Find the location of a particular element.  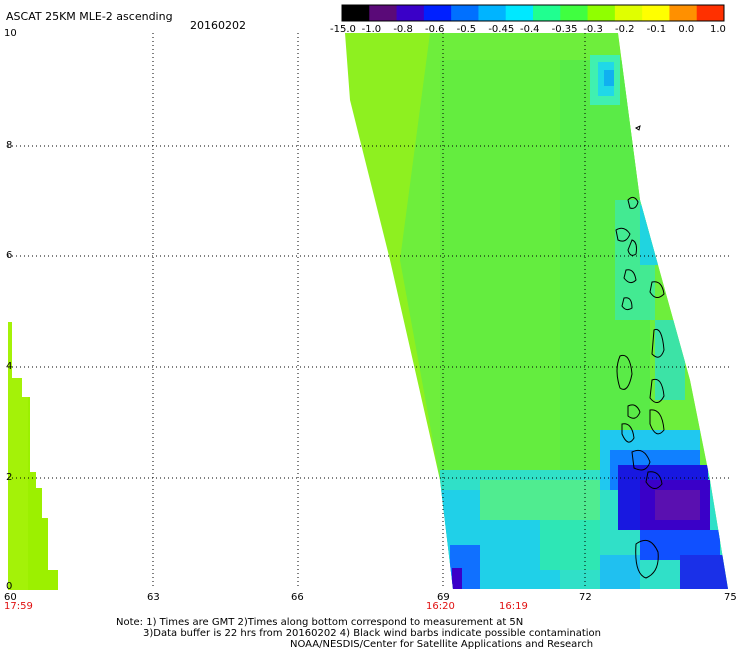

colorbar-label: -0.5 is located at coordinates (466, 29).